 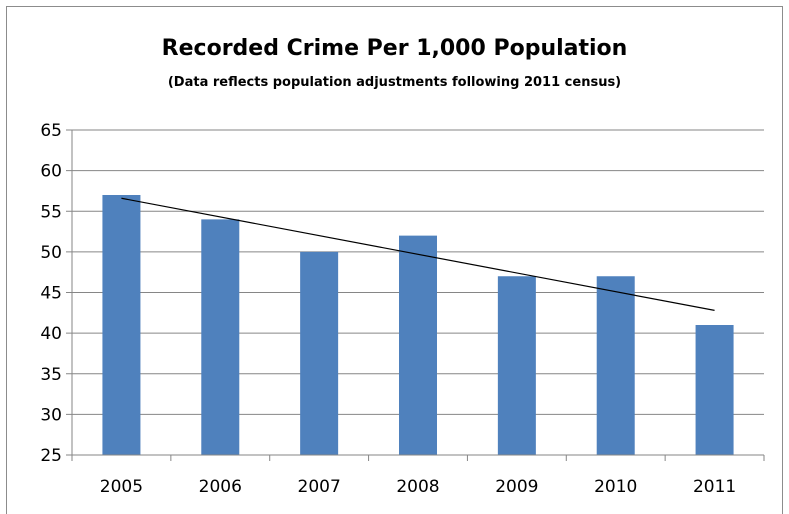 What do you see at coordinates (51, 415) in the screenshot?
I see `y-tick-label: 30` at bounding box center [51, 415].